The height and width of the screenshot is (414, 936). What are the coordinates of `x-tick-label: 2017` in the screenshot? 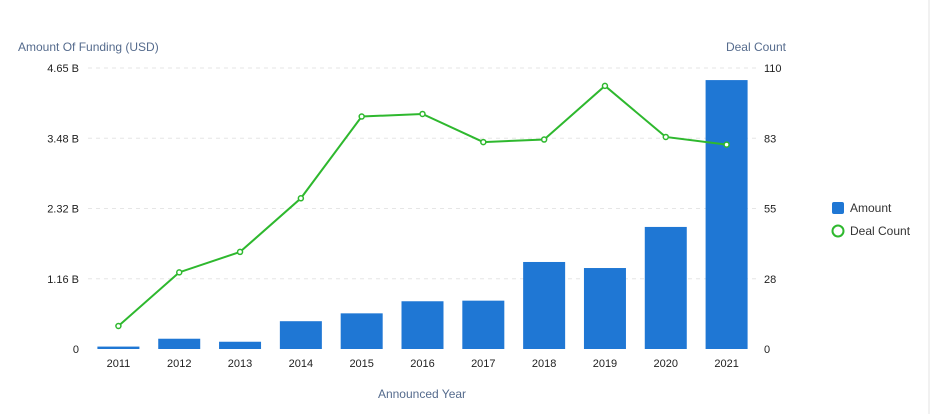 It's located at (483, 364).